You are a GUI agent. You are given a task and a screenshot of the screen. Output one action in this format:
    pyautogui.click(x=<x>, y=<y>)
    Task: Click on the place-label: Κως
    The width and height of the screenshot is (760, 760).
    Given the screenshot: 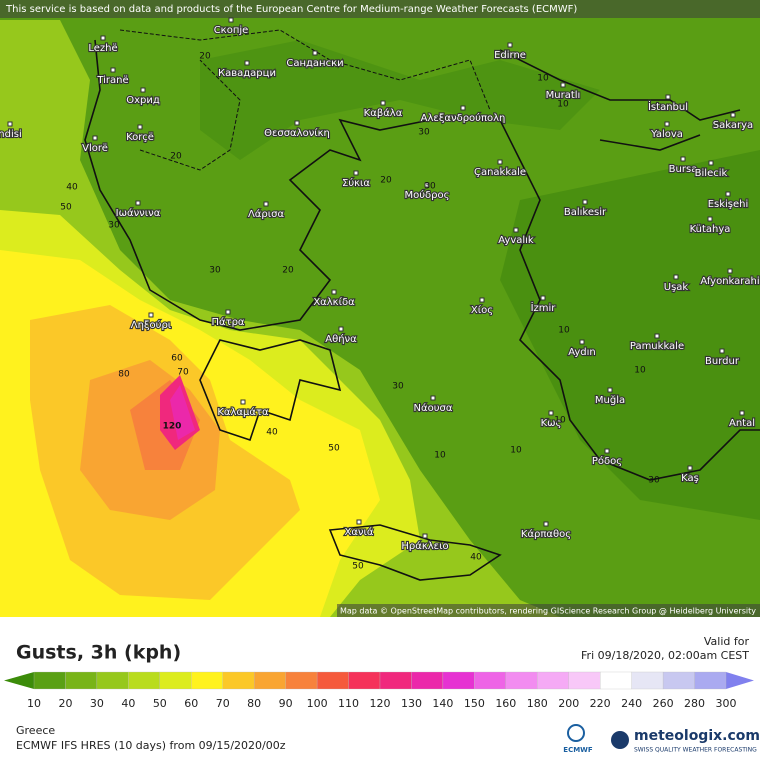 What is the action you would take?
    pyautogui.click(x=551, y=423)
    